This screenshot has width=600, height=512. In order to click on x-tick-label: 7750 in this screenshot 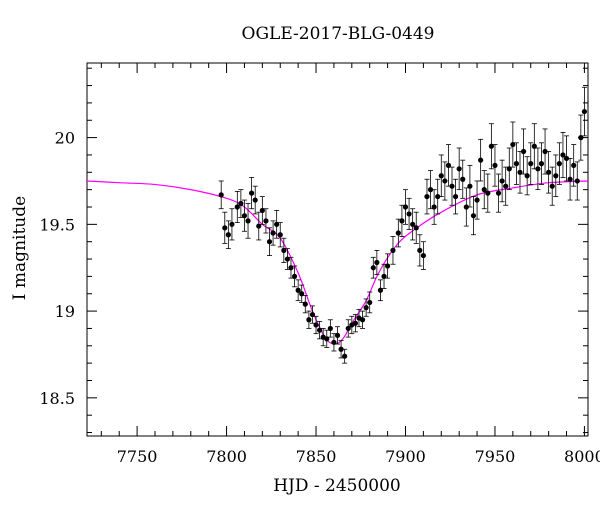, I will do `click(137, 456)`.